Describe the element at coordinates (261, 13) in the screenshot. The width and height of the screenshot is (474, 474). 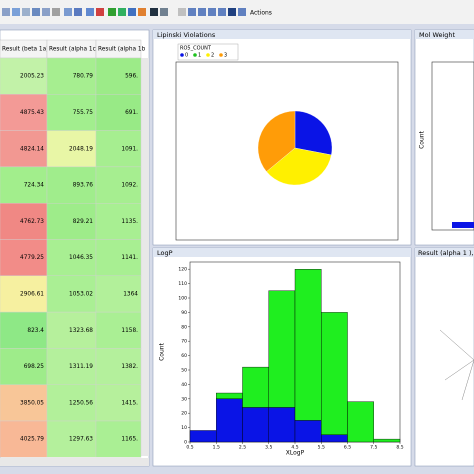
I see `menu-actions: Actions` at that location.